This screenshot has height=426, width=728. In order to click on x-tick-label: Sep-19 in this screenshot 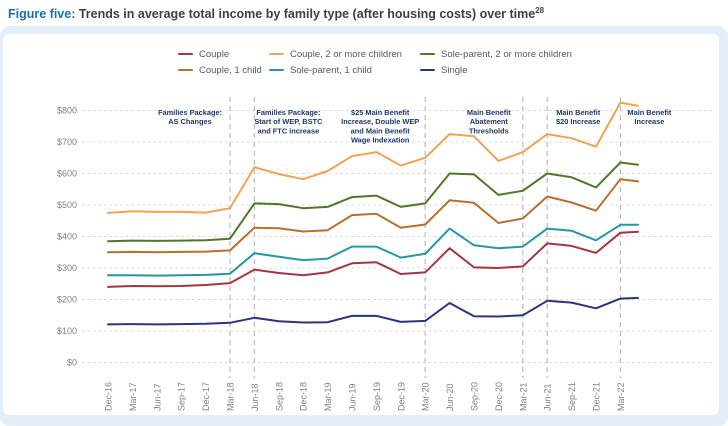, I will do `click(377, 396)`.